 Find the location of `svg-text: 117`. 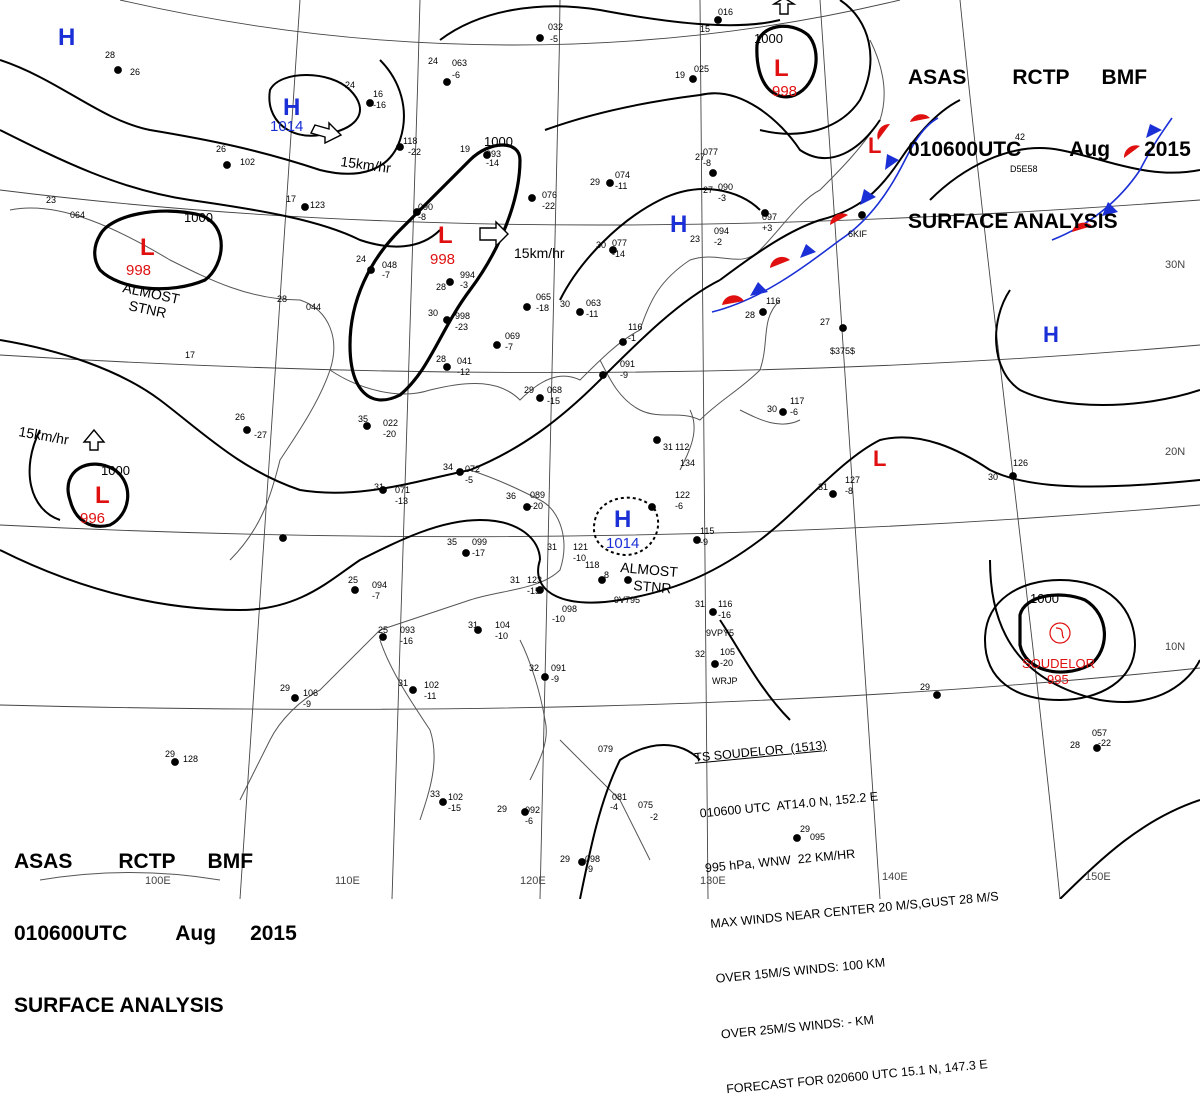

svg-text: 117 is located at coordinates (797, 401).